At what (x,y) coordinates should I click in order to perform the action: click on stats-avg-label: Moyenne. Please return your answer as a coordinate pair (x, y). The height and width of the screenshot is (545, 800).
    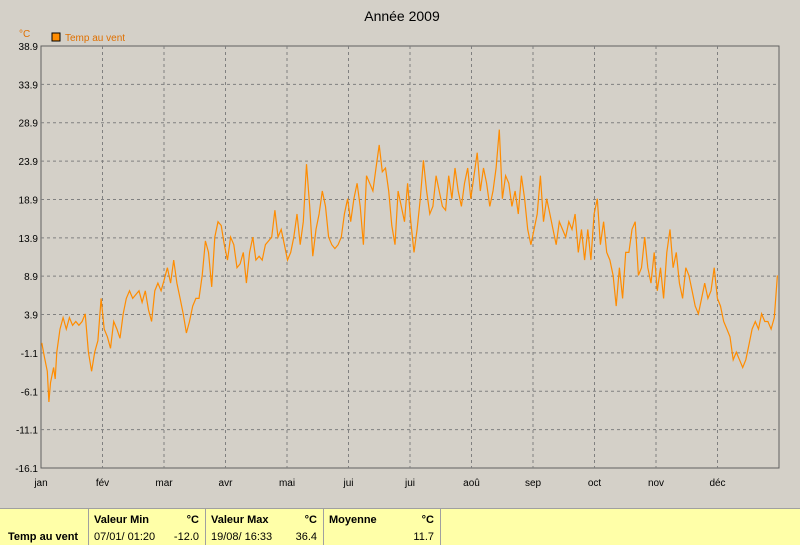
    Looking at the image, I should click on (353, 520).